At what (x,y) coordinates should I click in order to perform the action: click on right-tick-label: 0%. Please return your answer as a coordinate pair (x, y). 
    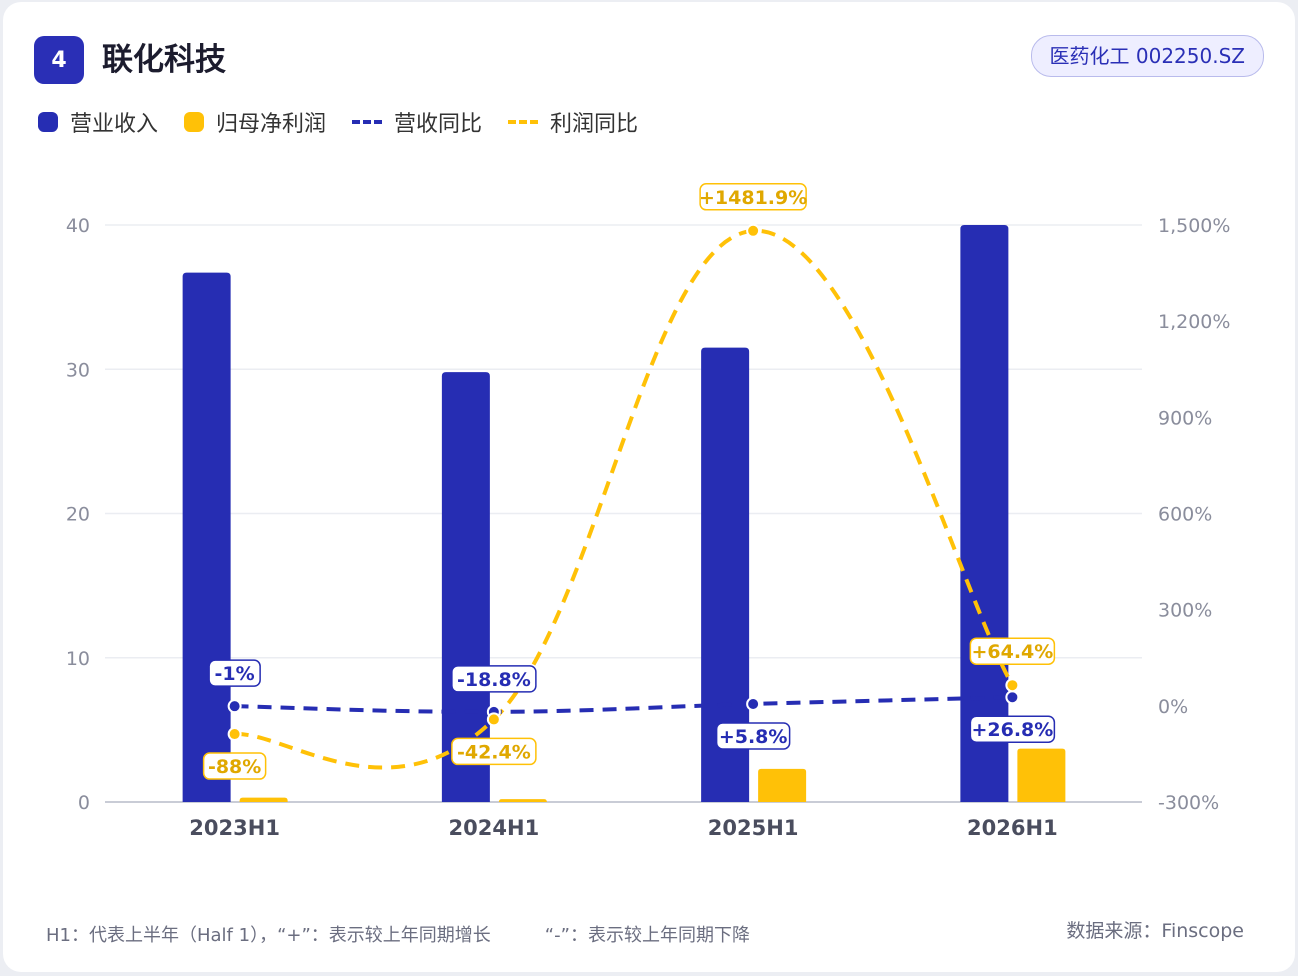
    Looking at the image, I should click on (1173, 707).